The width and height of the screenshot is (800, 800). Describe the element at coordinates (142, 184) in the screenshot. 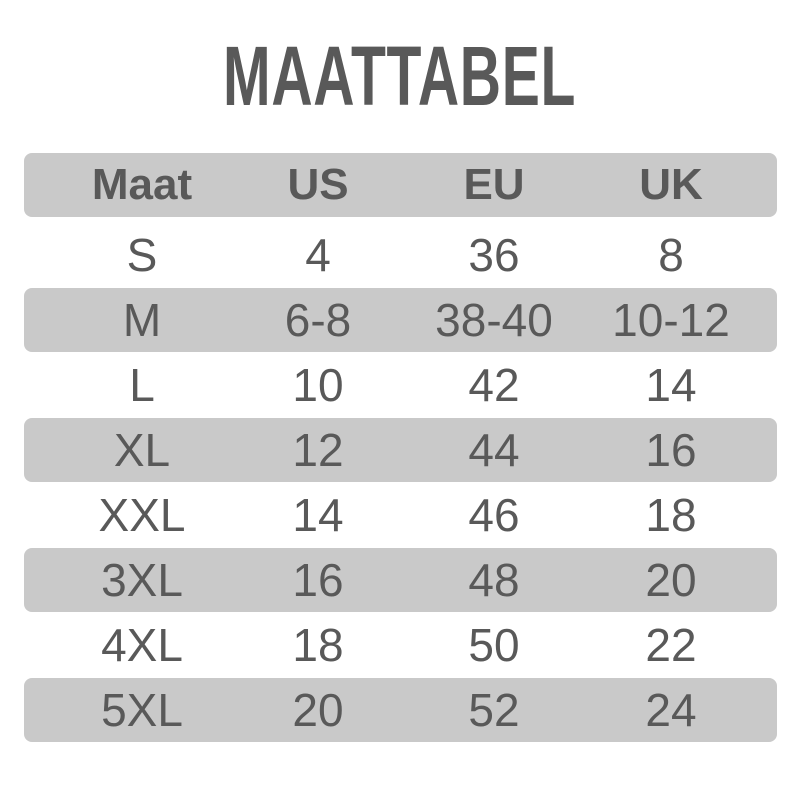

I see `column-header: Maat` at that location.